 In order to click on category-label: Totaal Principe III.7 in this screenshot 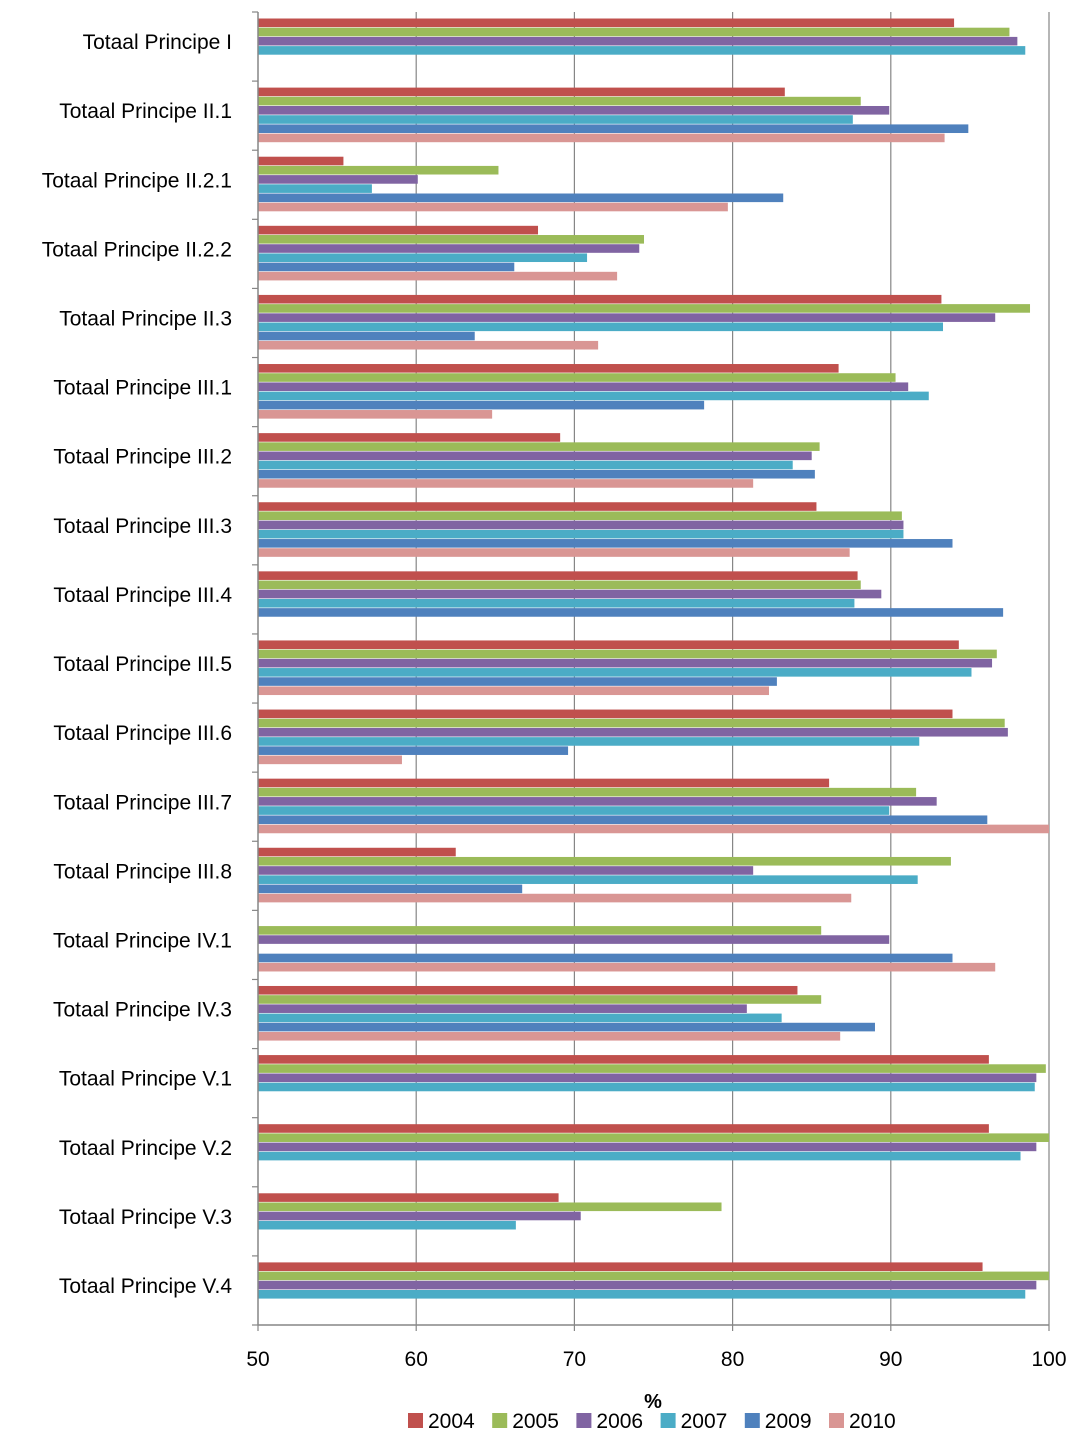, I will do `click(142, 802)`.